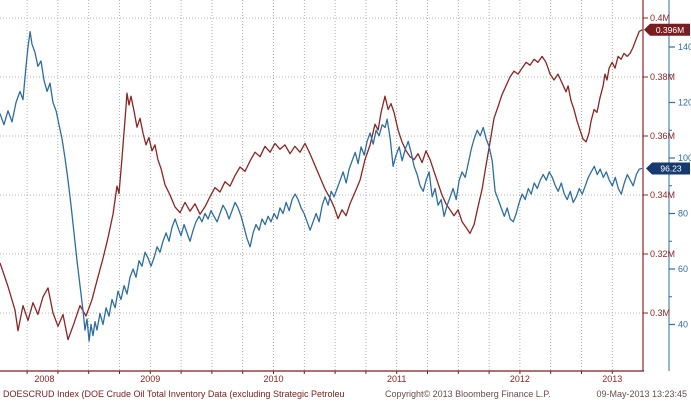 This screenshot has height=402, width=691. I want to click on x-axis-year-label: 2013, so click(612, 379).